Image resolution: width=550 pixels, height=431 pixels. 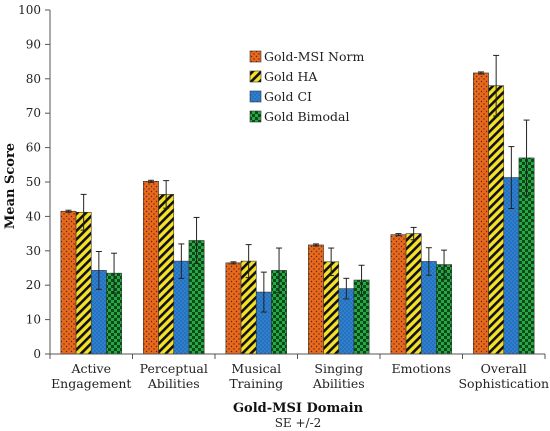 What do you see at coordinates (255, 96) in the screenshot?
I see `legend-swatch-gold-ci` at bounding box center [255, 96].